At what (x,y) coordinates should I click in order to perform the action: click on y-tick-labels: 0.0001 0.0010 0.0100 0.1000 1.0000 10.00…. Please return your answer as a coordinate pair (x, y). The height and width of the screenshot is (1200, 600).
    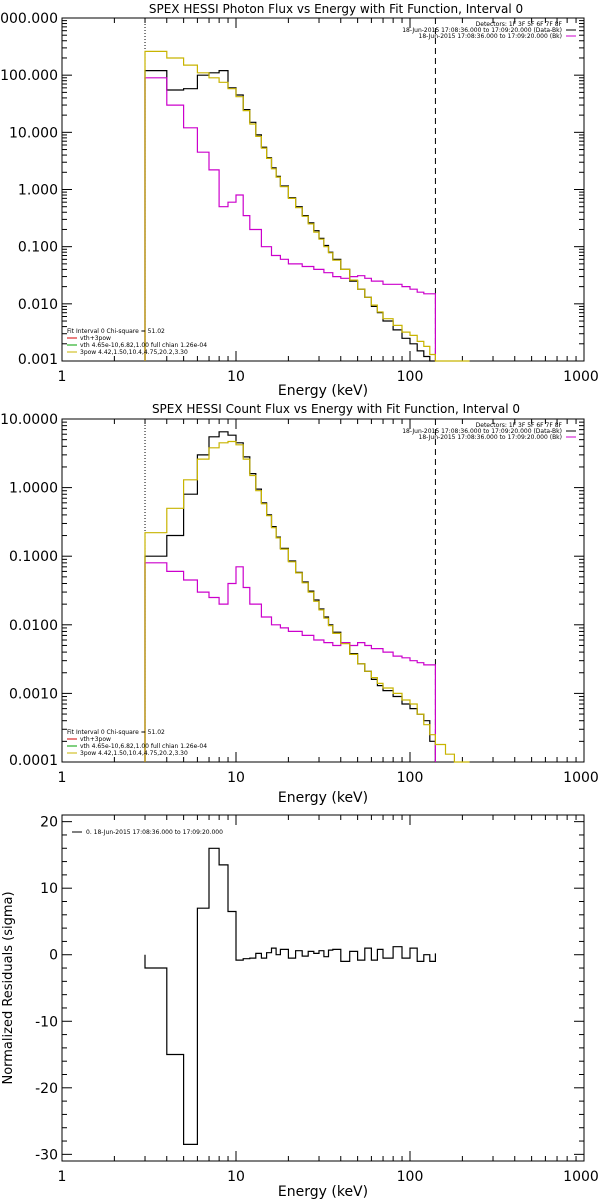
    Looking at the image, I should click on (29, 590).